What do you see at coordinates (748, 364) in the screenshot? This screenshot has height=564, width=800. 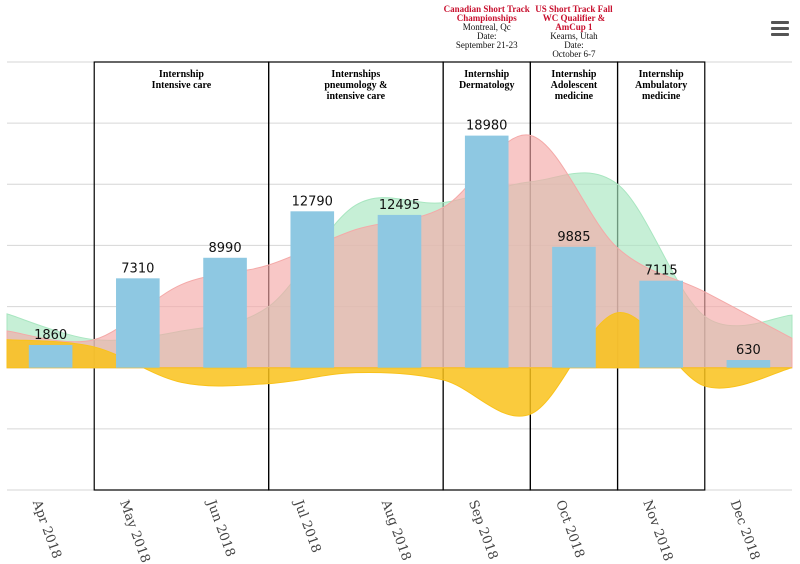 I see `bar-dec-2018` at bounding box center [748, 364].